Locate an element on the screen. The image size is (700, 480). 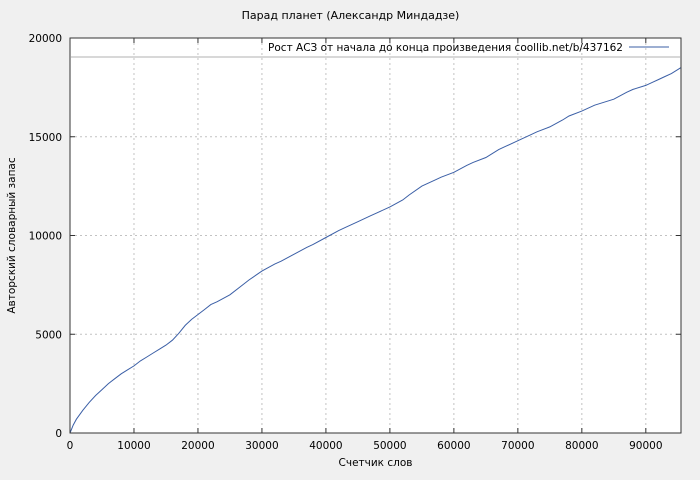
y-axis-label: Авторский словарный запас is located at coordinates (12, 235).